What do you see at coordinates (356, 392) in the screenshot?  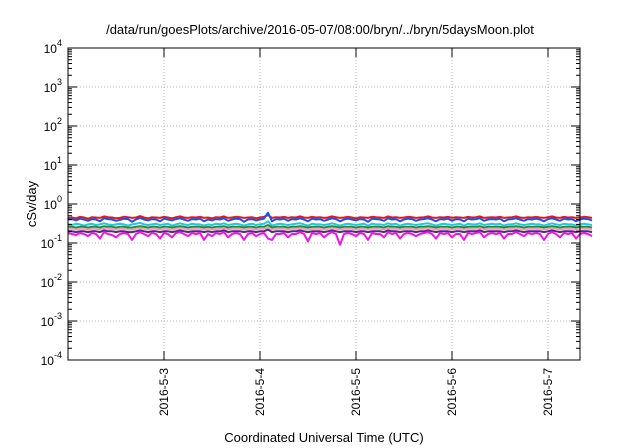 I see `x-tick-label: 2016-5-5` at bounding box center [356, 392].